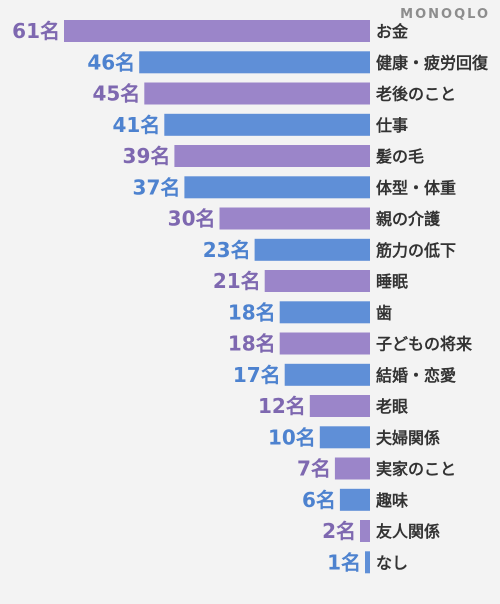 The image size is (500, 604). I want to click on value-label-1: 46名, so click(111, 62).